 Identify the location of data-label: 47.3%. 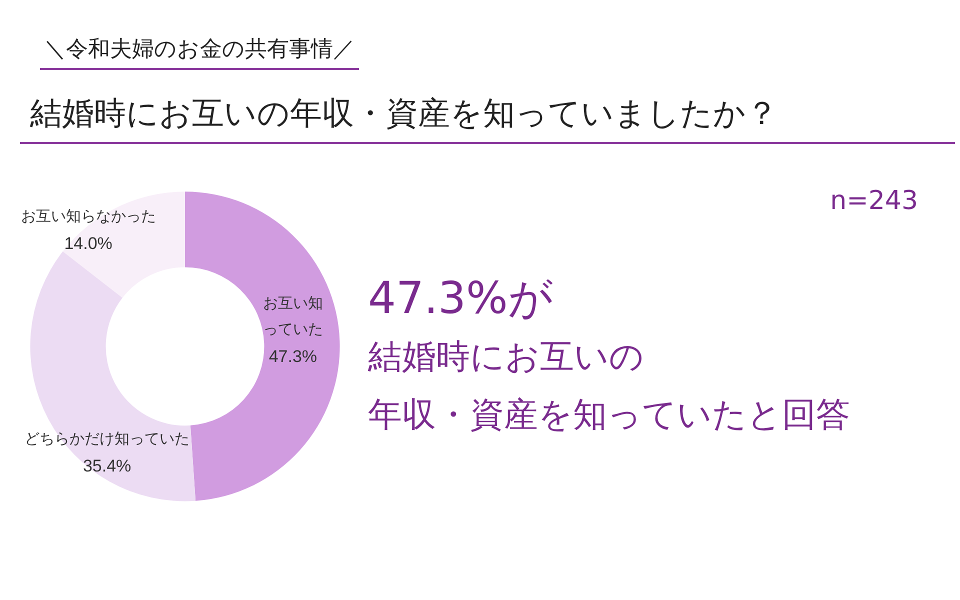
(293, 356).